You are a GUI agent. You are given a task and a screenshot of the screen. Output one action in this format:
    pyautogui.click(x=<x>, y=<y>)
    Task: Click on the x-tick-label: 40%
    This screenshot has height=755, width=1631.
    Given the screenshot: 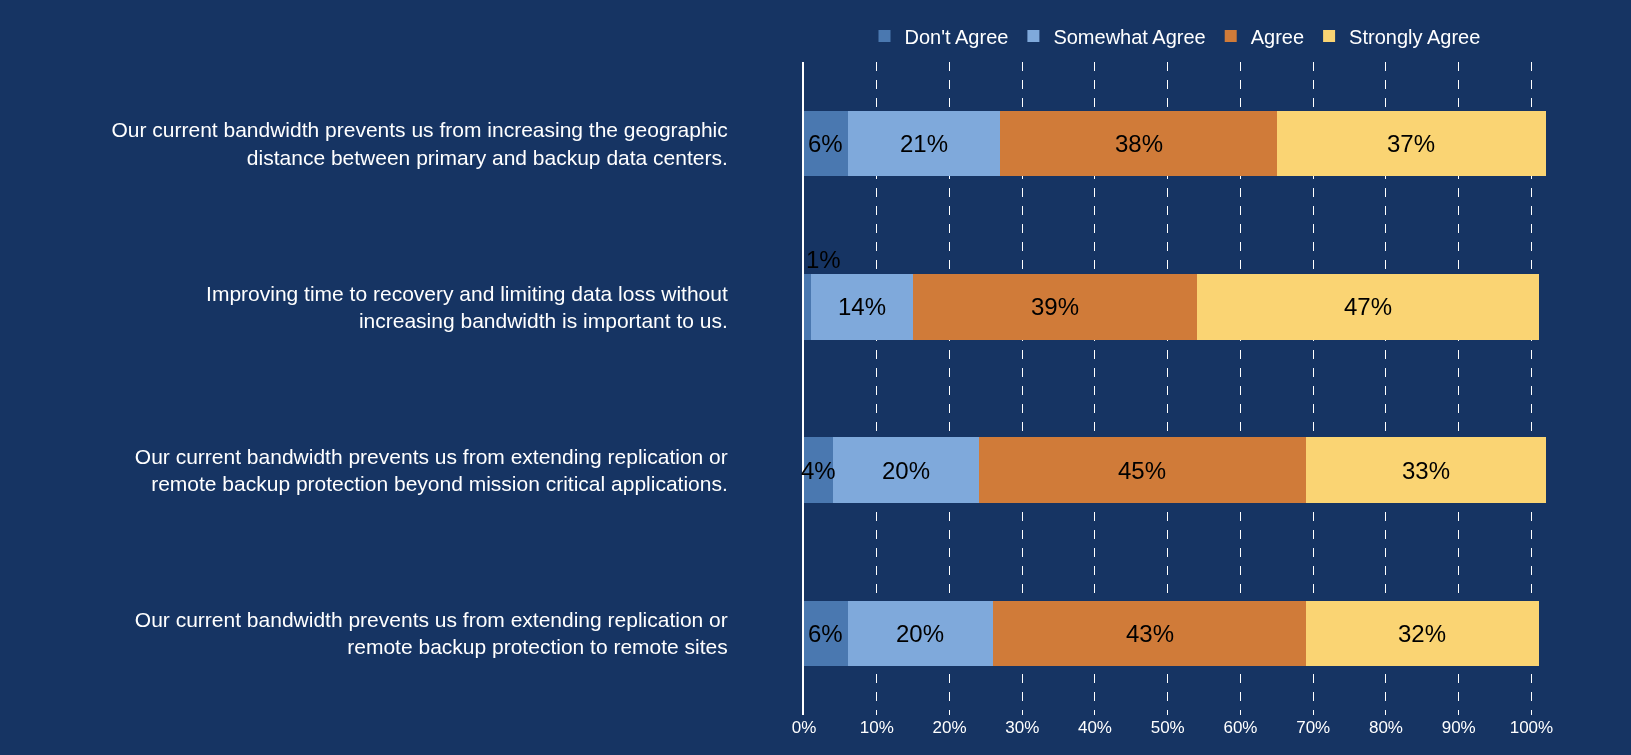 What is the action you would take?
    pyautogui.click(x=1094, y=727)
    